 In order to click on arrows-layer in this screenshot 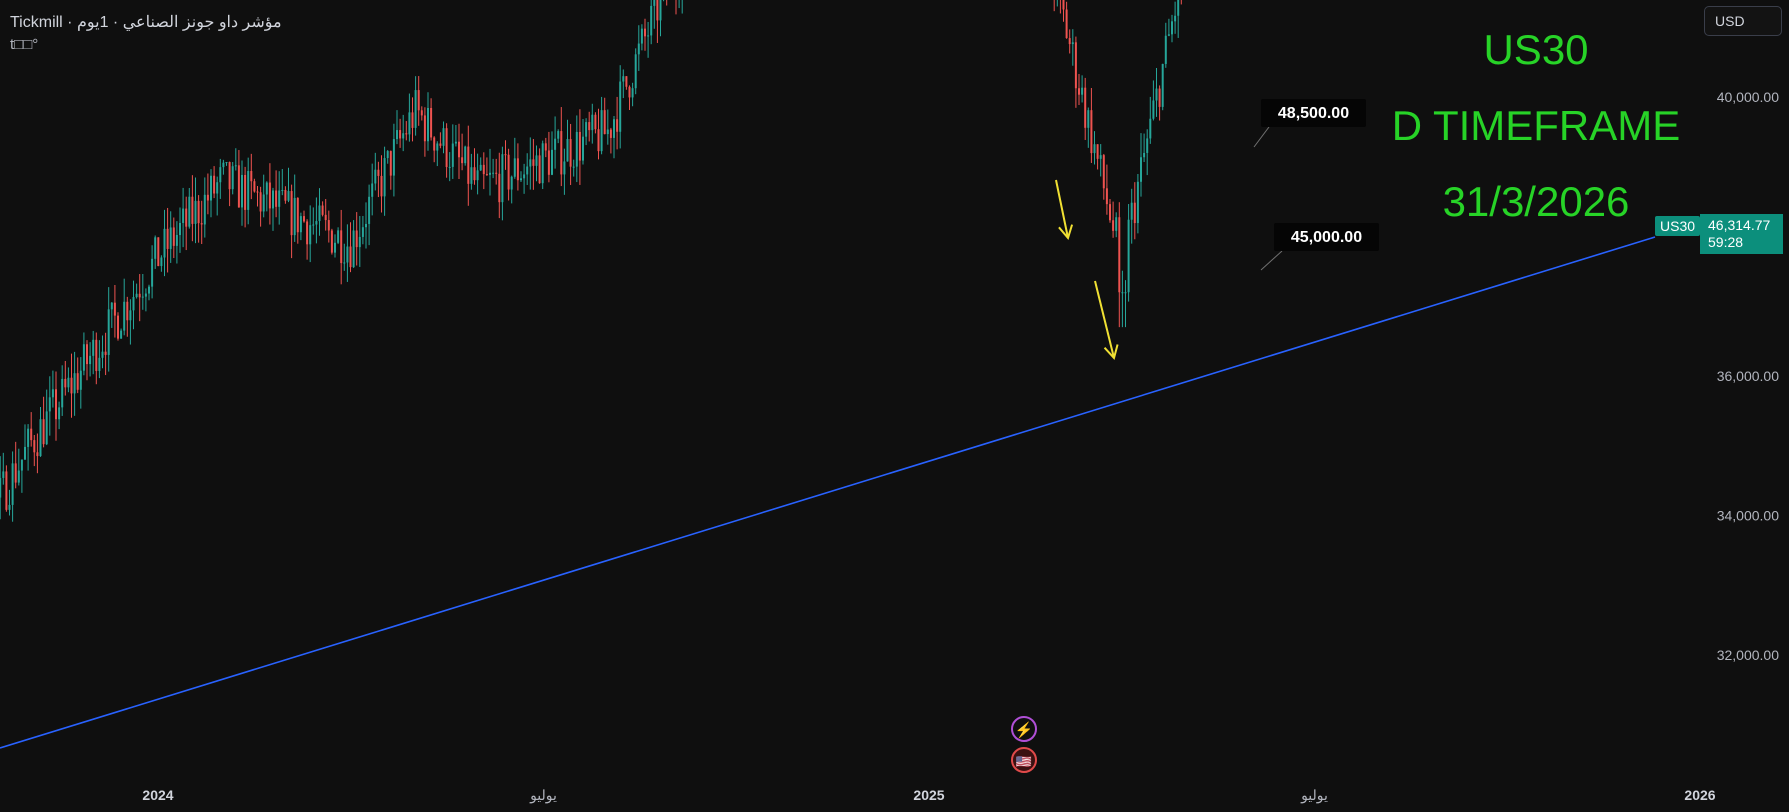, I will do `click(1087, 270)`.